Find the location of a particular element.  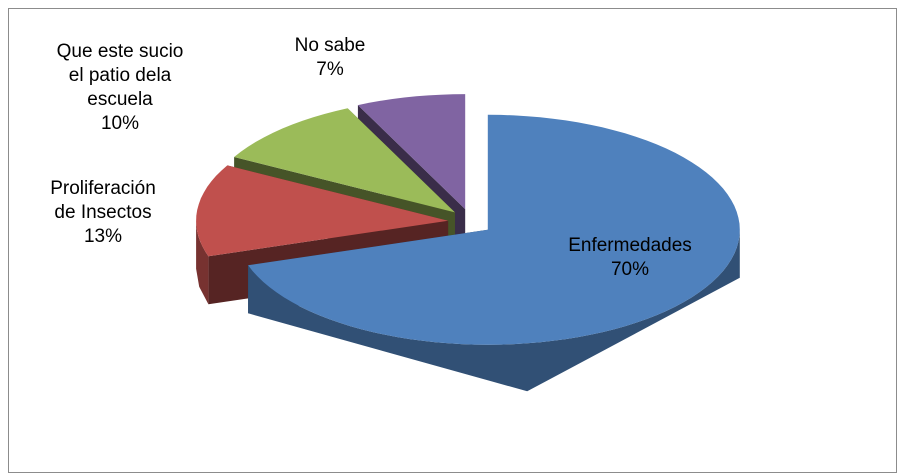

category-label: Proliferación de Insectos is located at coordinates (103, 200).